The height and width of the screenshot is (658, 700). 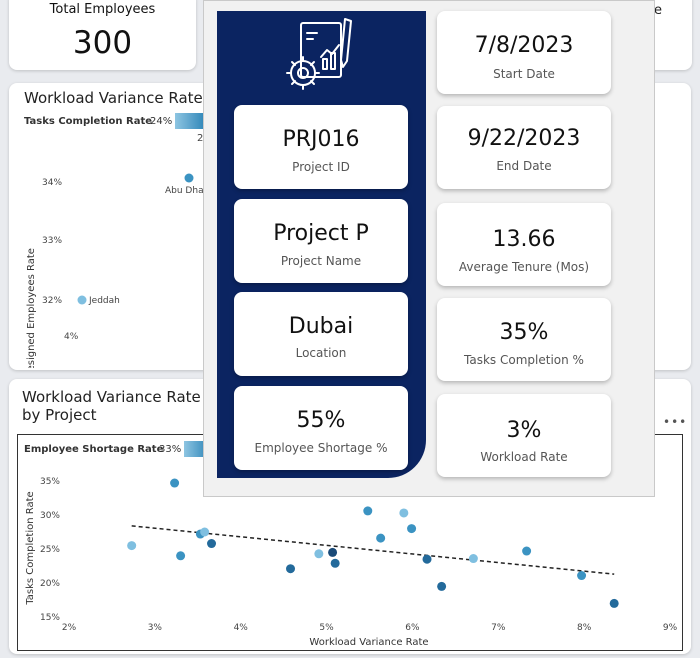 I want to click on slicer-label: Tasks Completion Rate, so click(x=88, y=121).